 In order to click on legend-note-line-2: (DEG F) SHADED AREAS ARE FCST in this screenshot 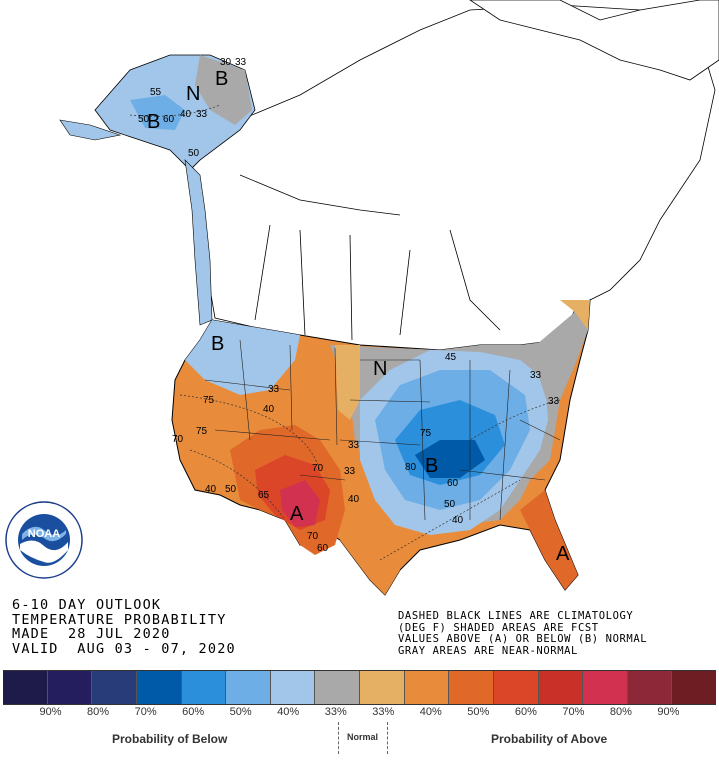, I will do `click(498, 627)`.